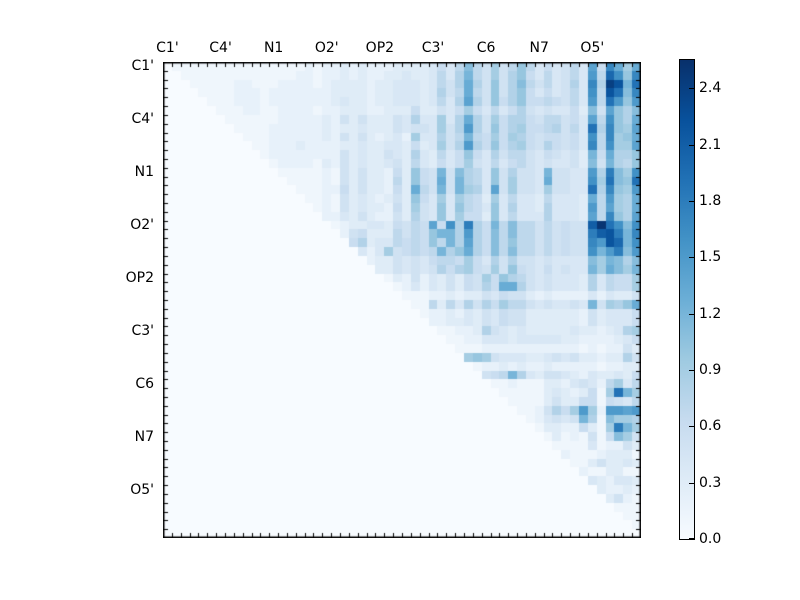 This screenshot has width=800, height=600. Describe the element at coordinates (142, 225) in the screenshot. I see `y-tick-label-O2': O2'` at that location.